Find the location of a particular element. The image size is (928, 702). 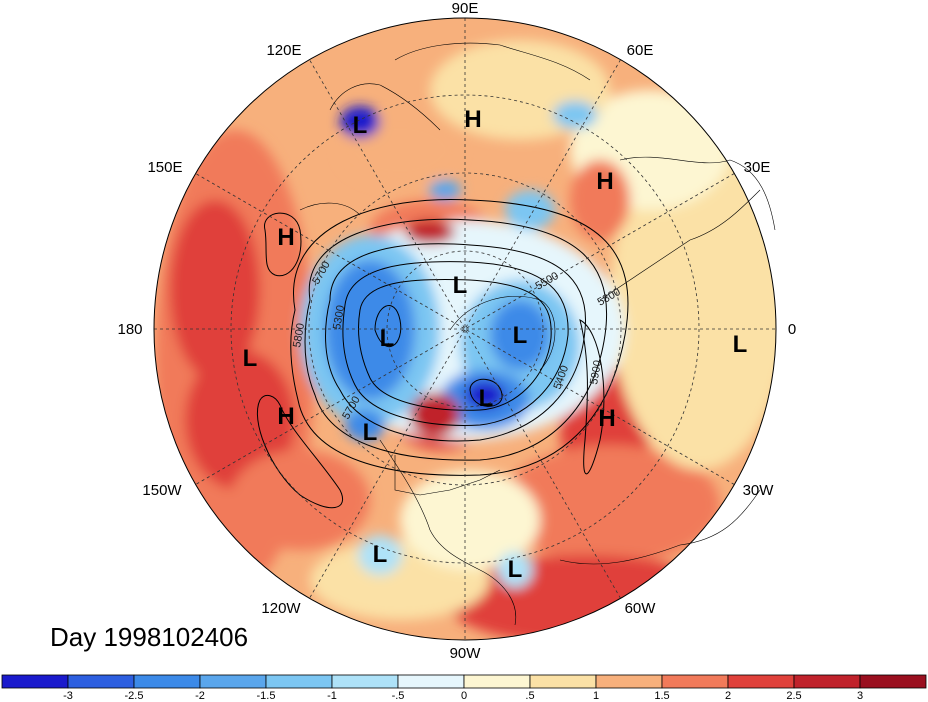

contour-label: 5800 is located at coordinates (299, 335).